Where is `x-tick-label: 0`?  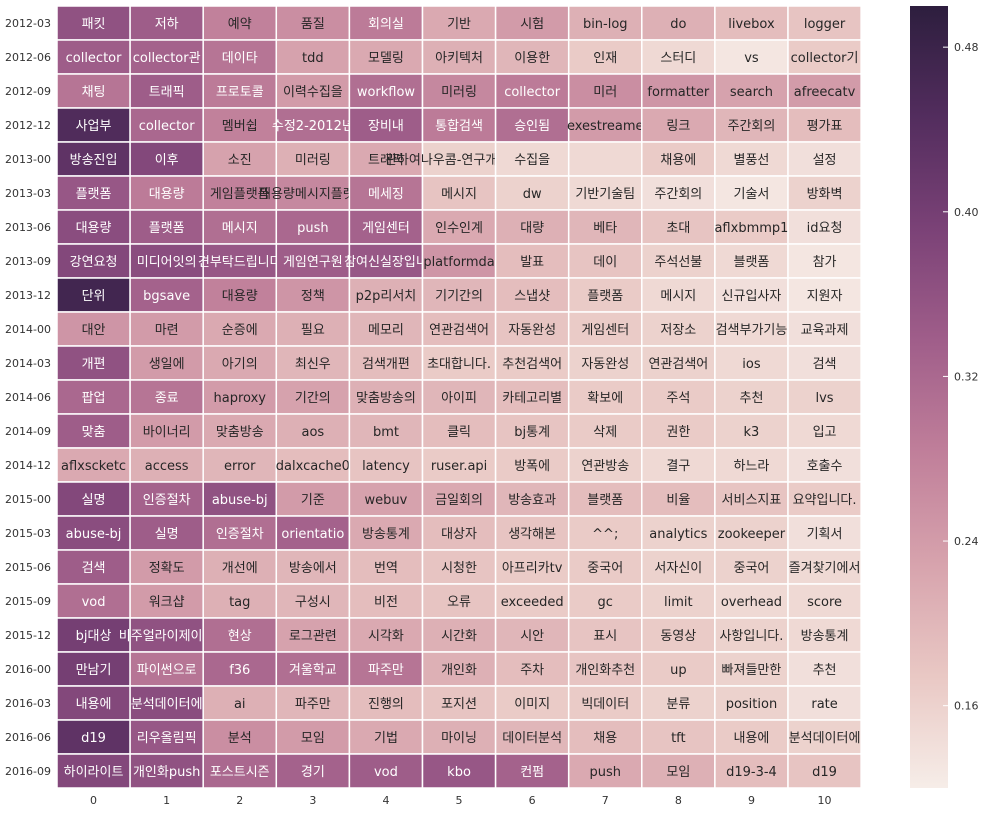 x-tick-label: 0 is located at coordinates (93, 800).